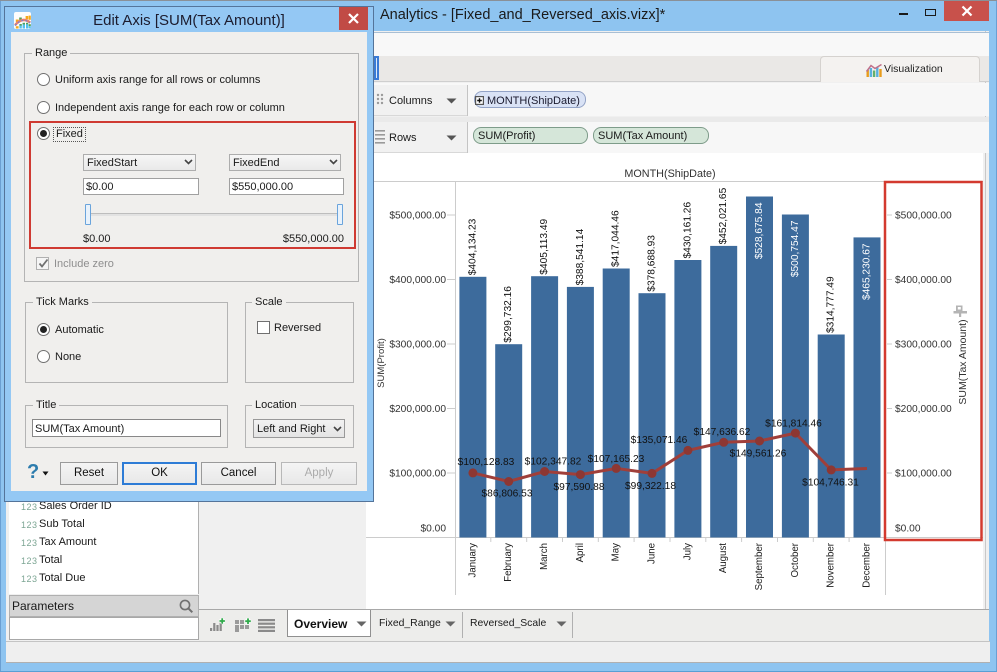 The height and width of the screenshot is (672, 997). I want to click on svg-text: $147,636.62, so click(722, 432).